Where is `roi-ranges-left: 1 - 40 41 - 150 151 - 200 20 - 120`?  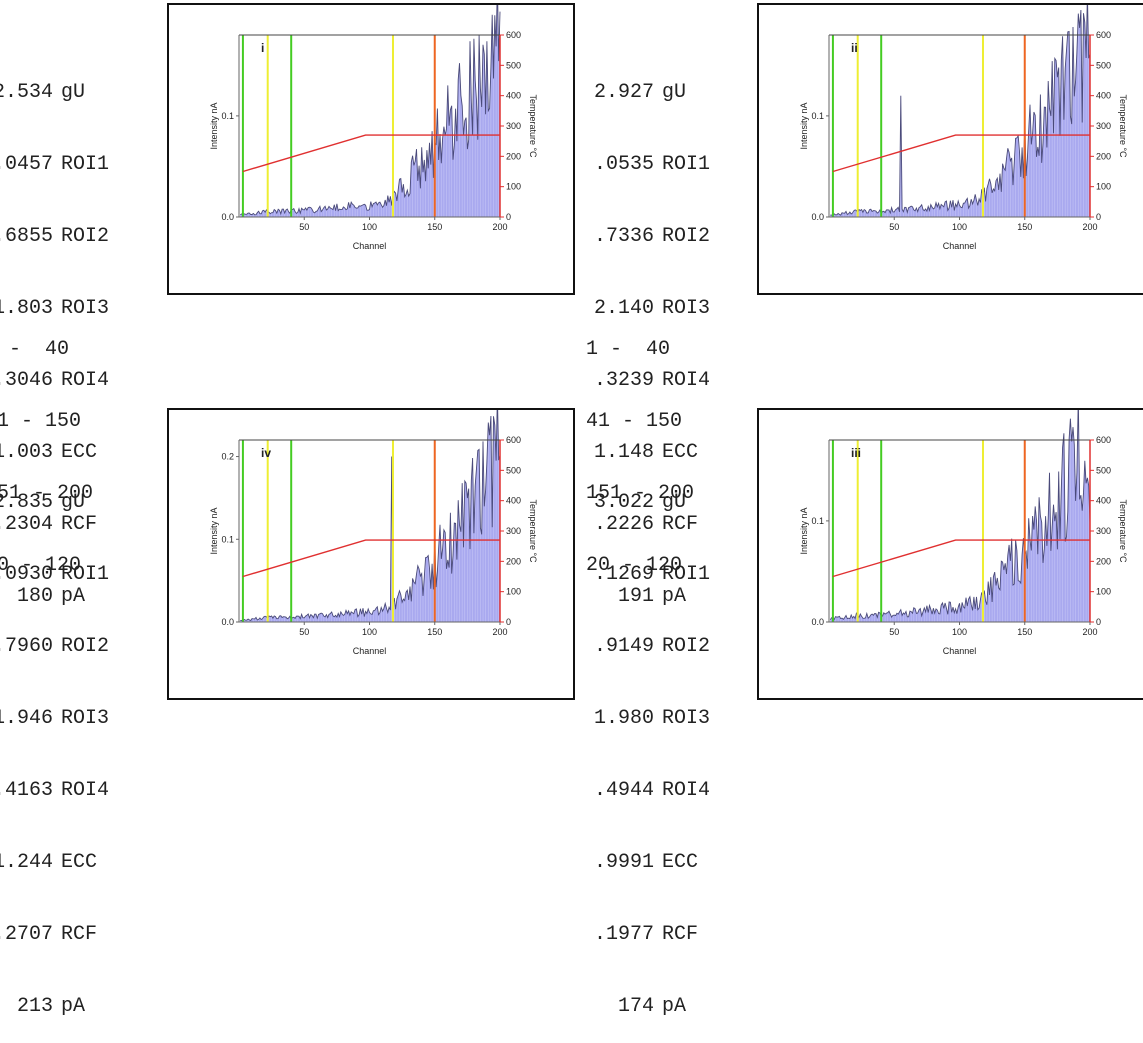
roi-ranges-left: 1 - 40 41 - 150 151 - 200 20 - 120 is located at coordinates (46, 446).